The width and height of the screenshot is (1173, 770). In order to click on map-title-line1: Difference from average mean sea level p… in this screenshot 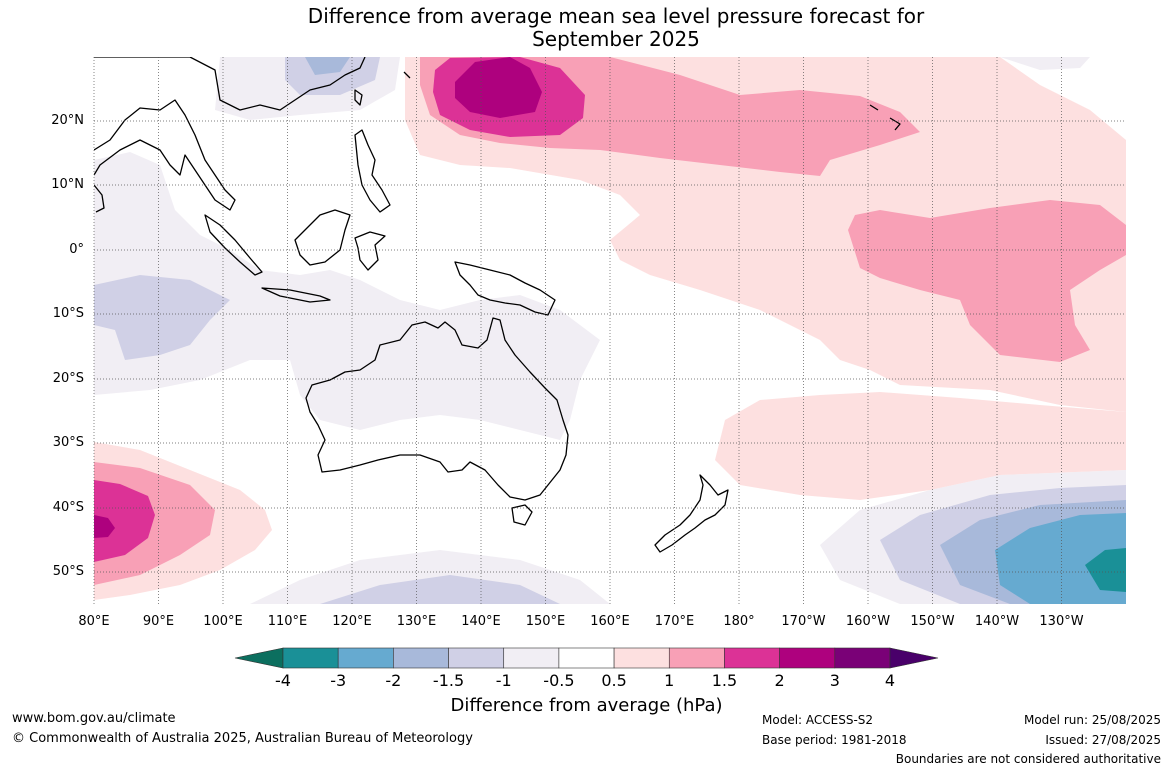, I will do `click(616, 16)`.